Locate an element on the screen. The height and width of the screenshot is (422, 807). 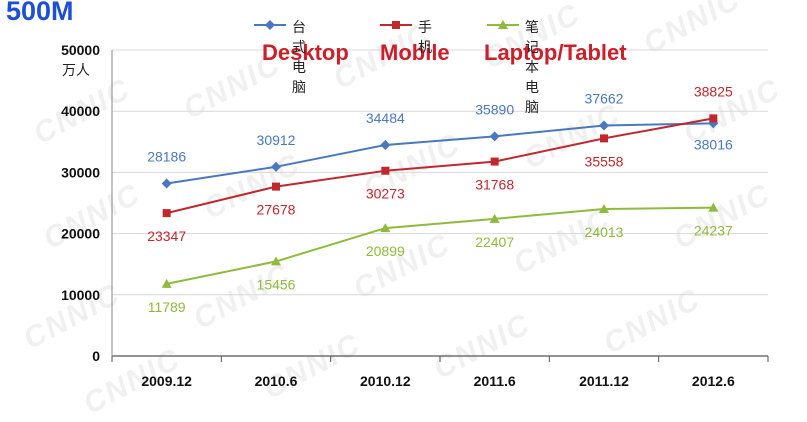
x-tick-label: 2010.6 is located at coordinates (276, 381).